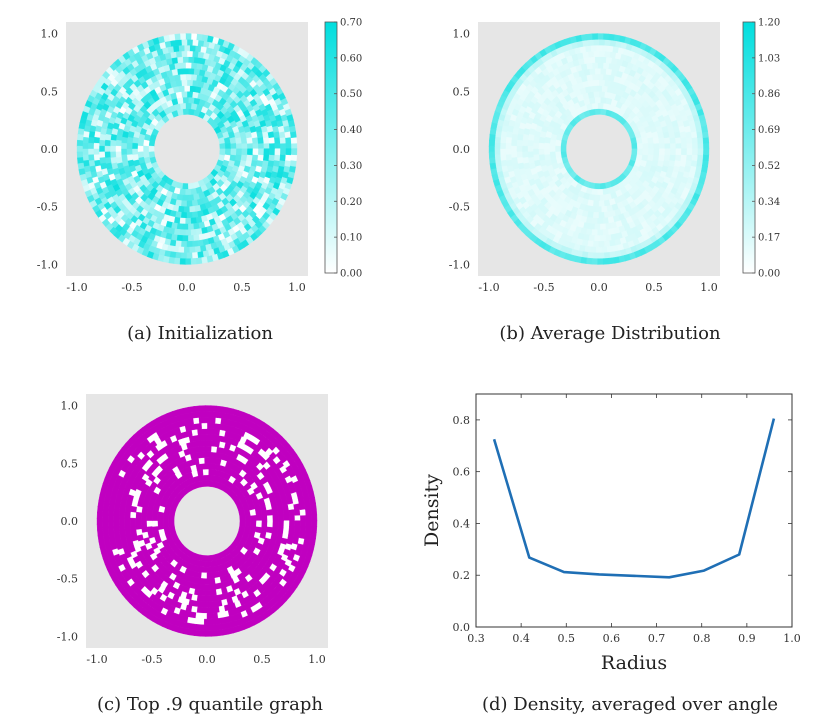  I want to click on y-tick-label: -0.5, so click(67, 579).